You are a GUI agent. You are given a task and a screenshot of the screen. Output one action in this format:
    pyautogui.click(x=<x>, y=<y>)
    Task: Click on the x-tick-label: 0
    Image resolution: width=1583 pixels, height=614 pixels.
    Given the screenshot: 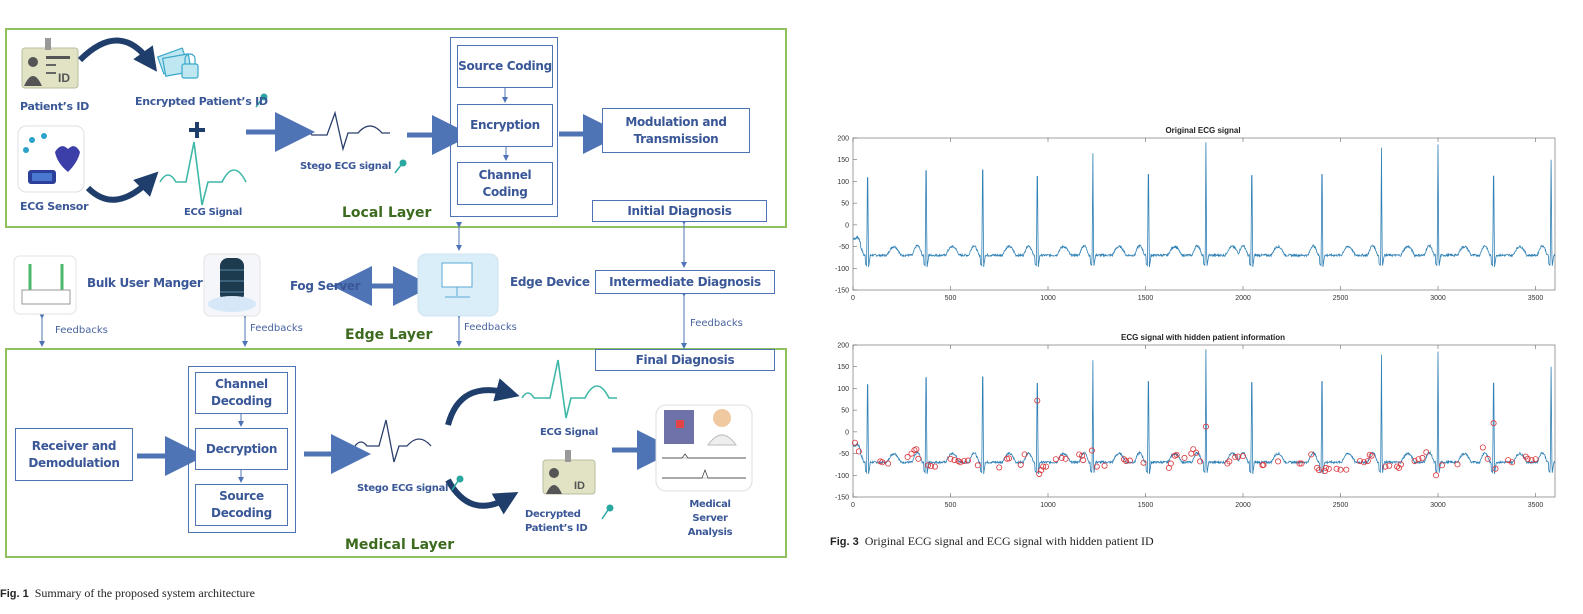 What is the action you would take?
    pyautogui.click(x=853, y=505)
    